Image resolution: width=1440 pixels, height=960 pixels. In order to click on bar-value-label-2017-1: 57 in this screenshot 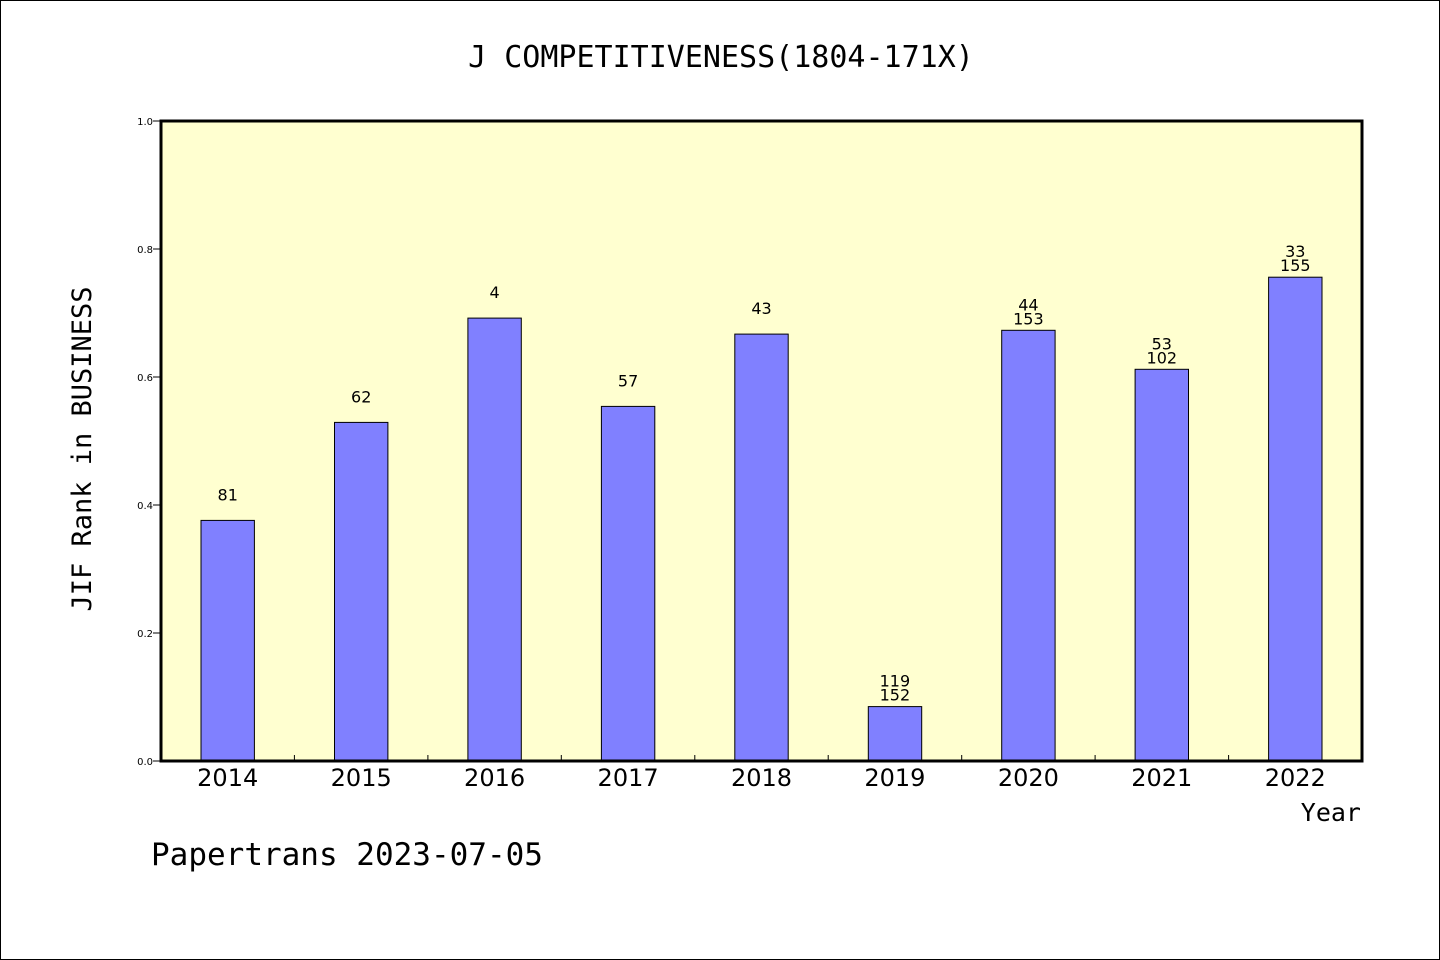, I will do `click(628, 380)`.